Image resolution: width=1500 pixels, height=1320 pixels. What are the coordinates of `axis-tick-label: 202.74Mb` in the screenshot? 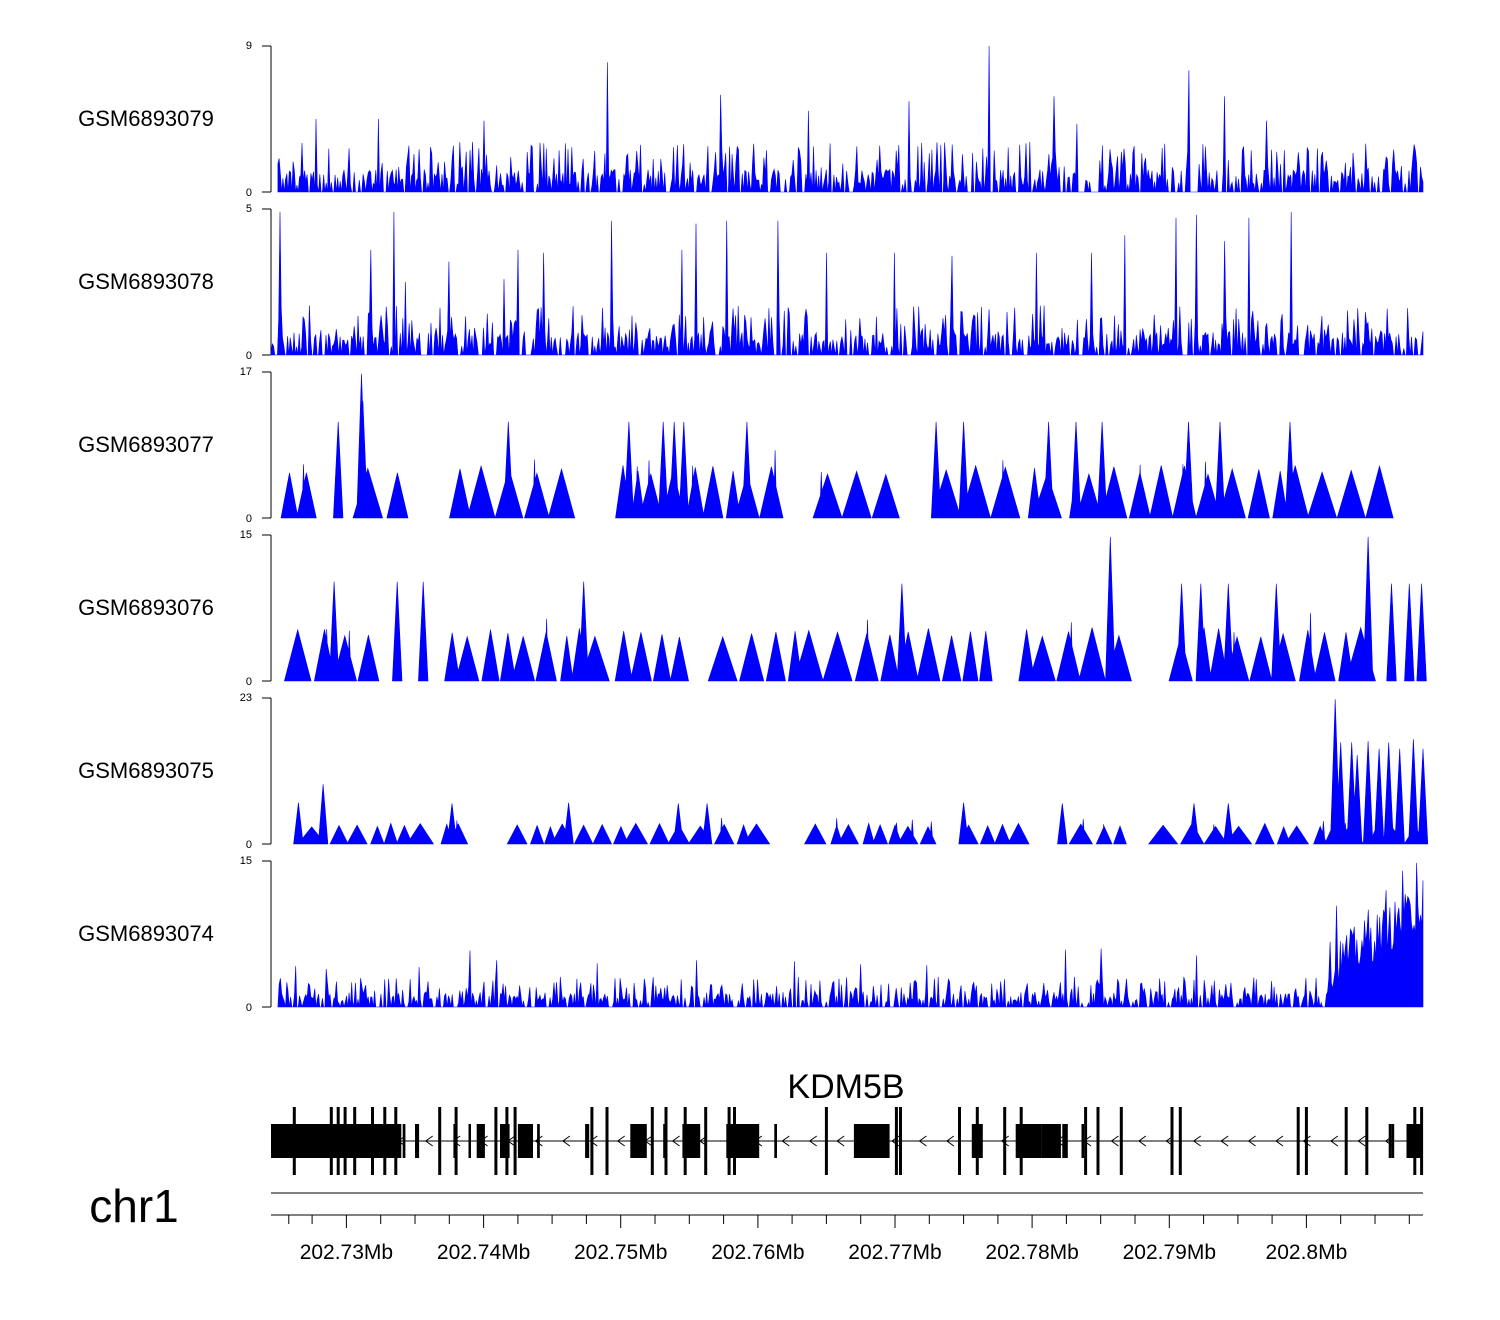 It's located at (483, 1252).